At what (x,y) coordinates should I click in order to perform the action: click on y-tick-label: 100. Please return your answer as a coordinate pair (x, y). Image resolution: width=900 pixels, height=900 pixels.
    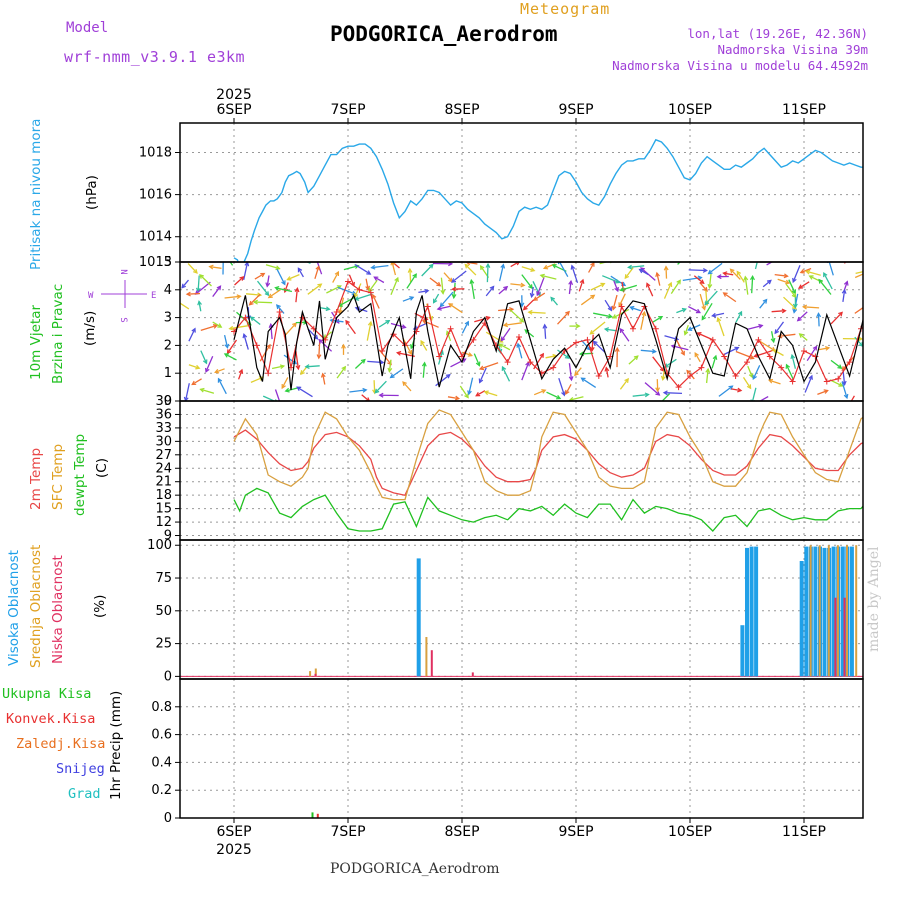
    Looking at the image, I should click on (159, 545).